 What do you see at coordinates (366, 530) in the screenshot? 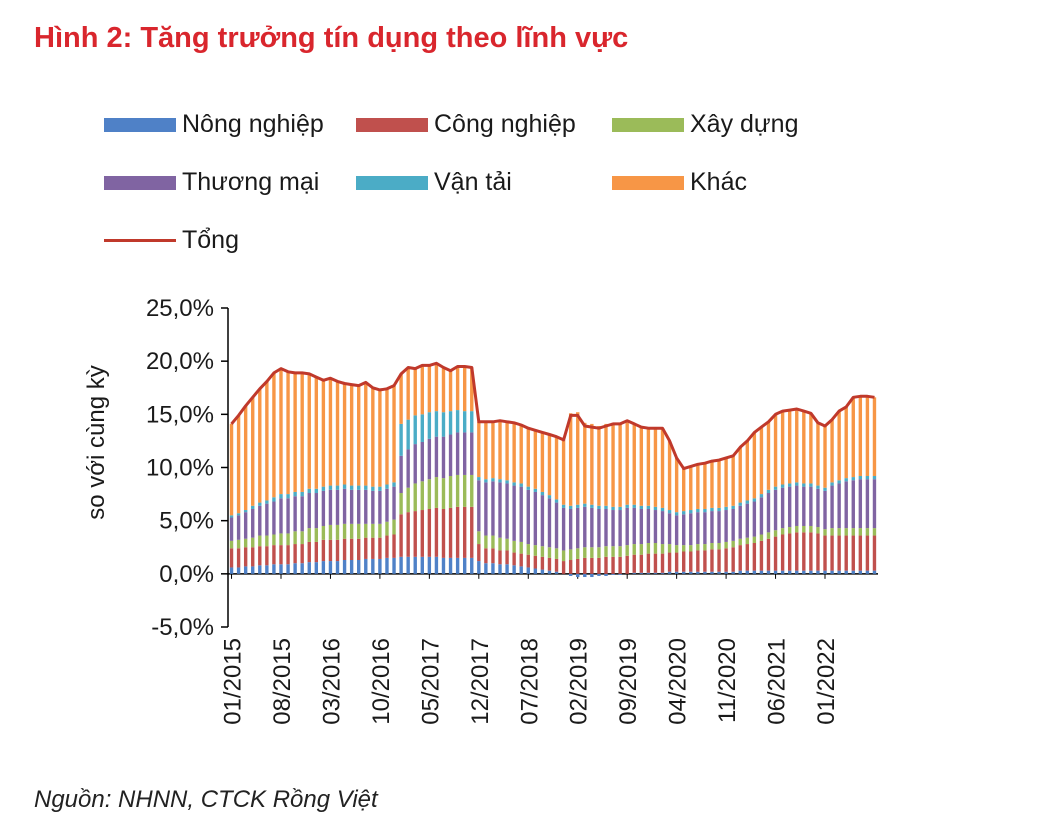
I see `bar-xay-dung-08-2016` at bounding box center [366, 530].